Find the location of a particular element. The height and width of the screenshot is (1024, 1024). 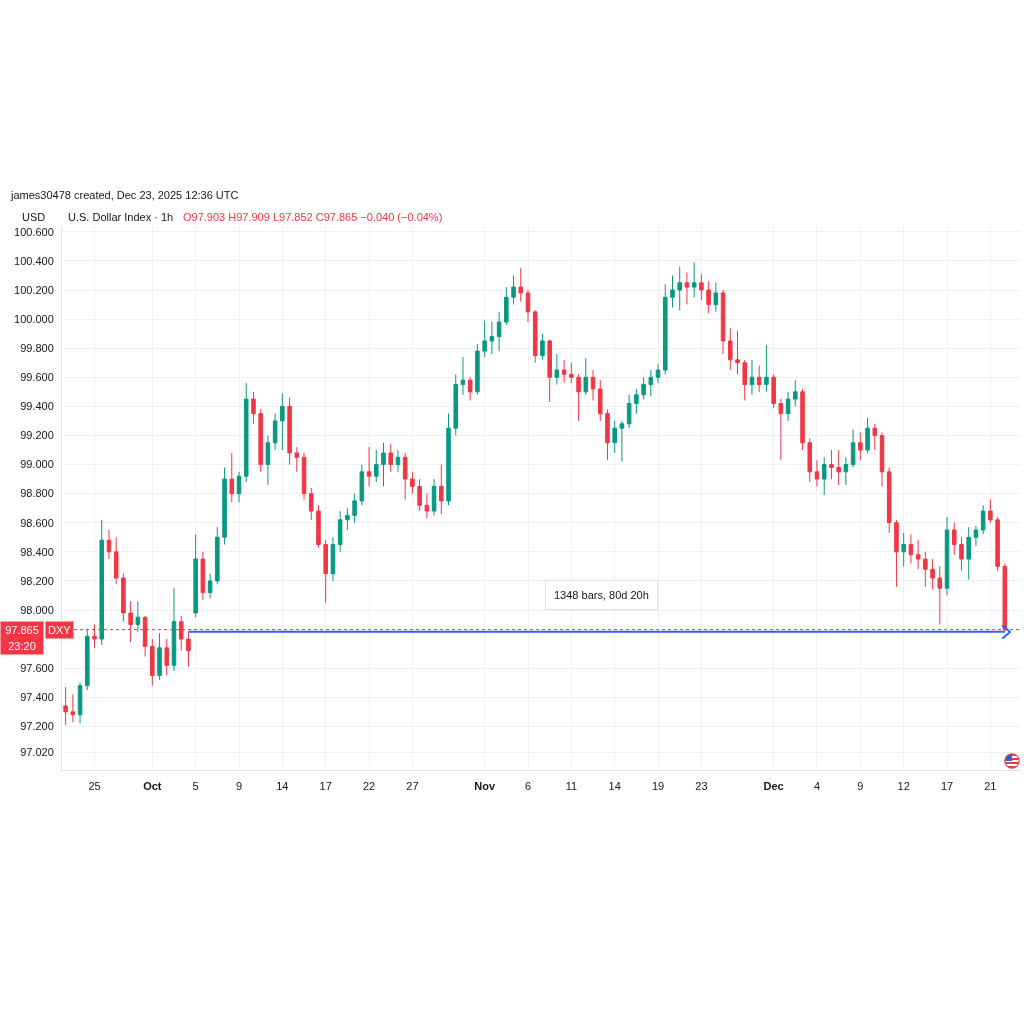

y-tick-label: 98.200 is located at coordinates (37, 580).